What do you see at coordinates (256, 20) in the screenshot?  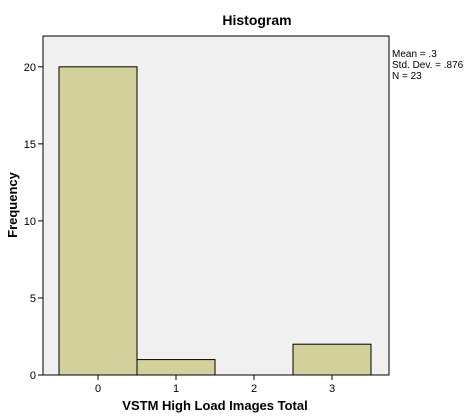 I see `chart-title: Histogram` at bounding box center [256, 20].